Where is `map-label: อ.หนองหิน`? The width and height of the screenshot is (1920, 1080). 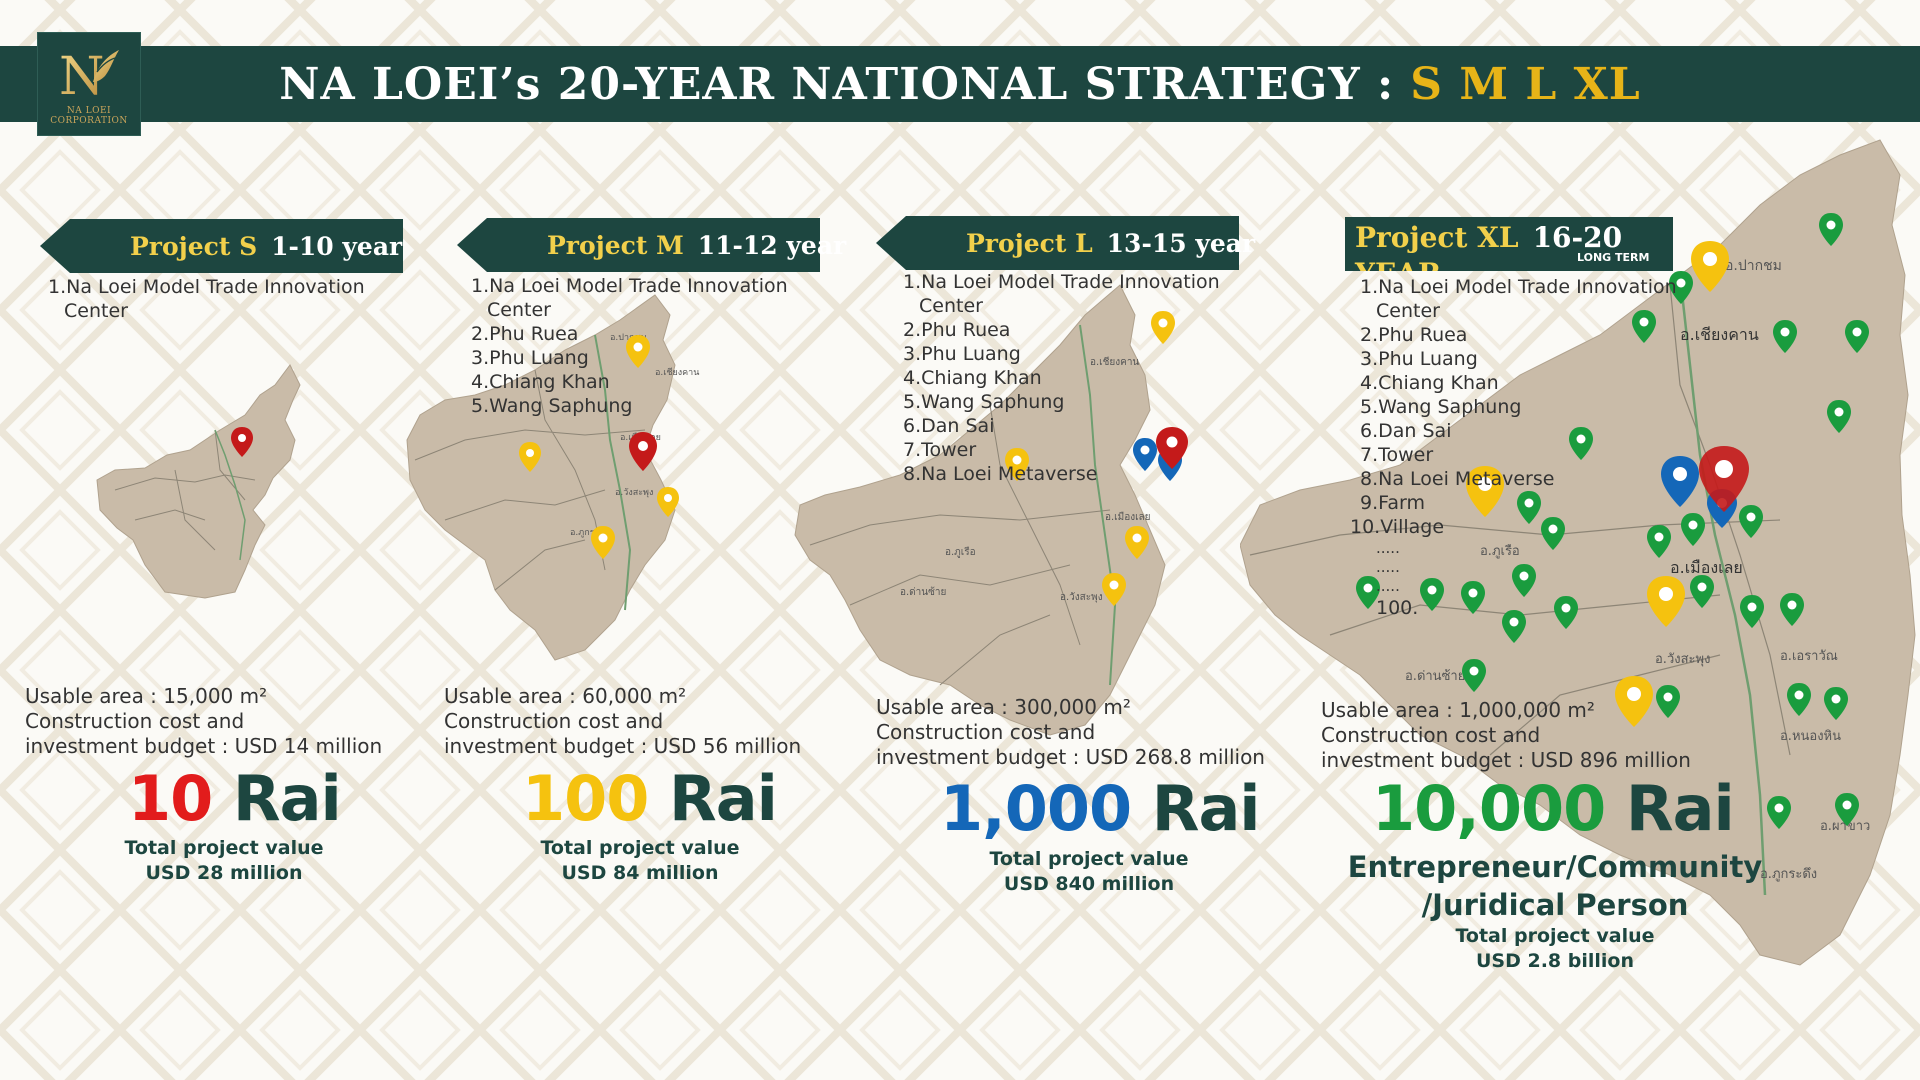
map-label: อ.หนองหิน is located at coordinates (1810, 736).